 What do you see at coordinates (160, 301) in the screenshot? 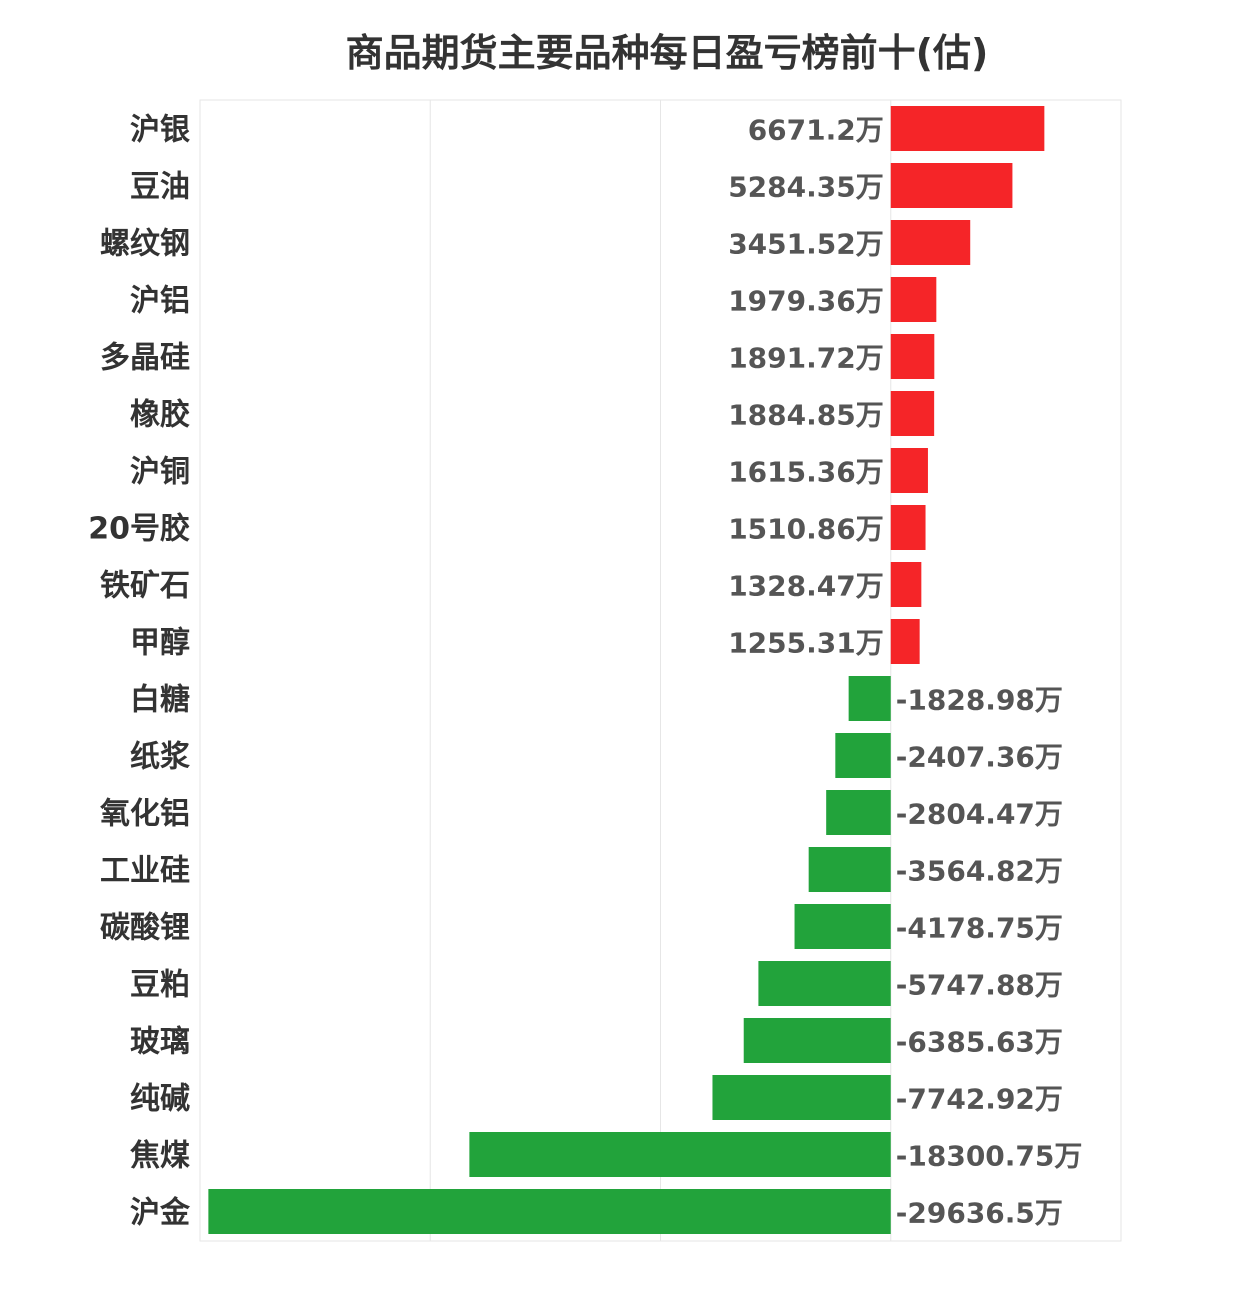
I see `category-label: 沪铝` at bounding box center [160, 301].